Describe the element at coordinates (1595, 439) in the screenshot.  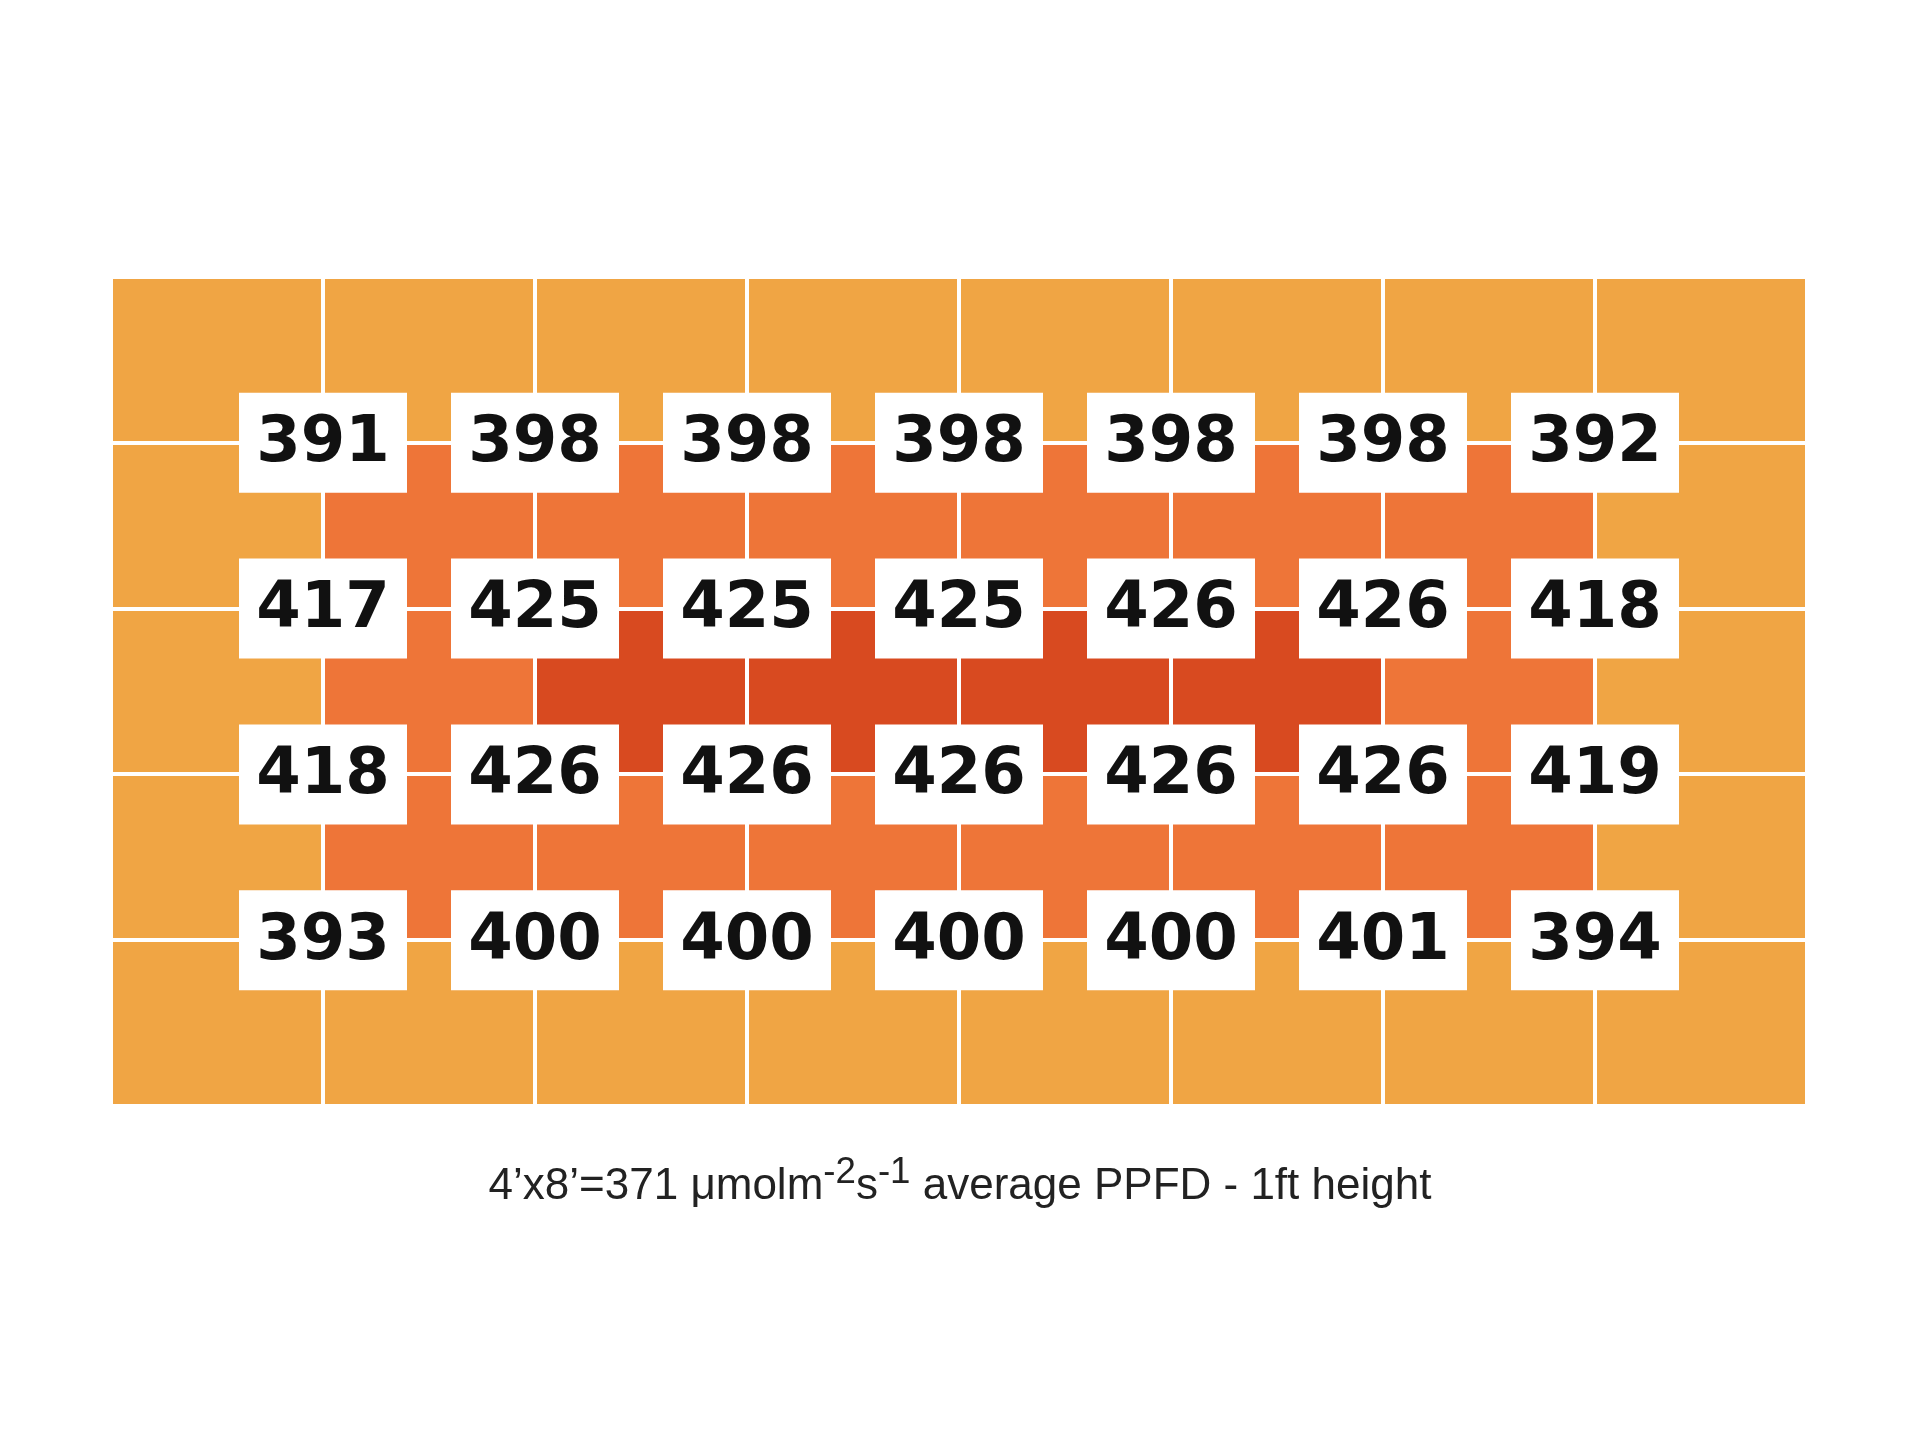
I see `data-label: 392` at that location.